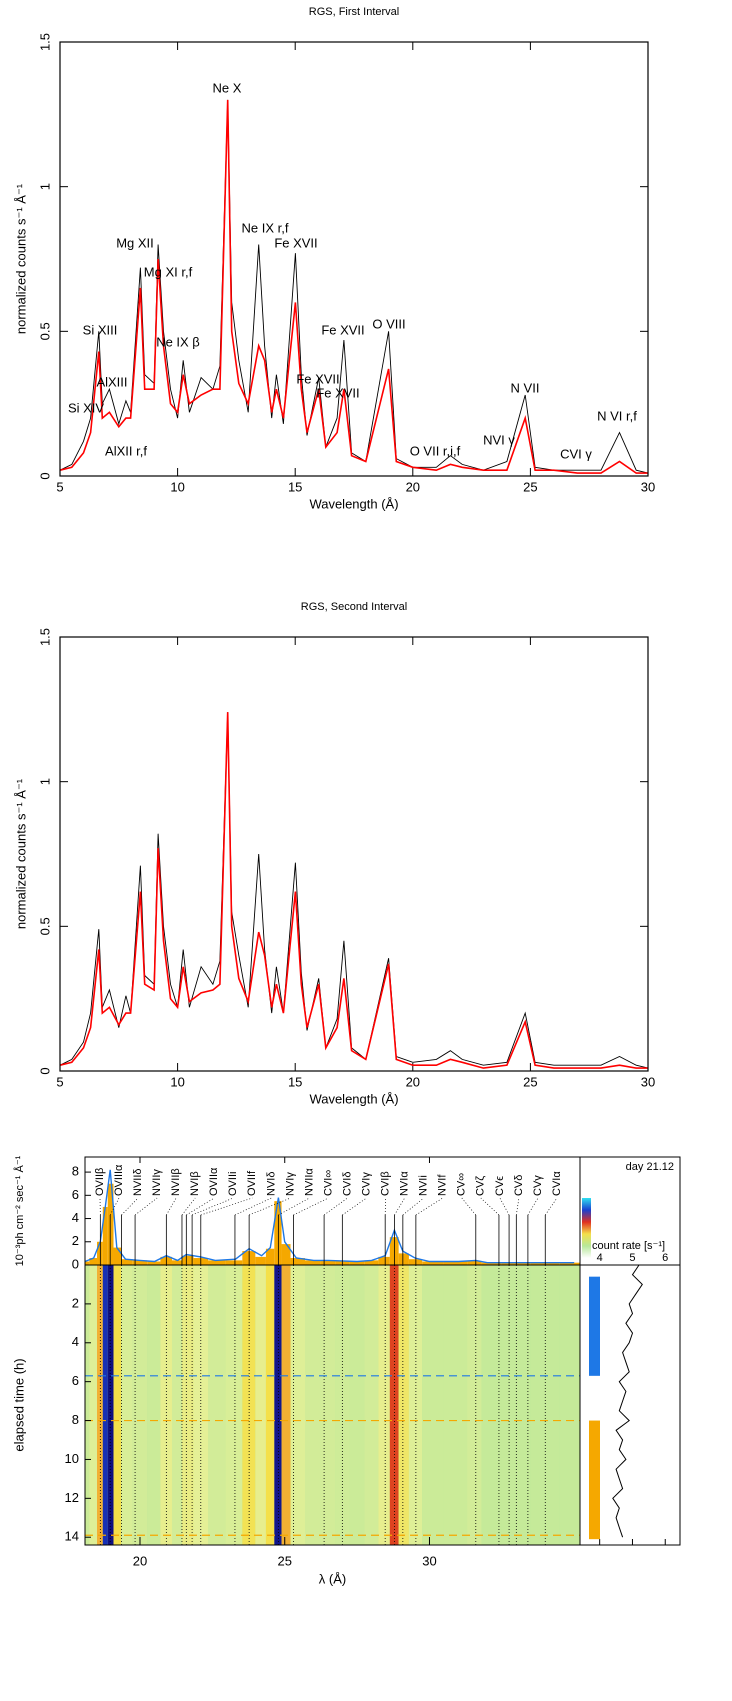 The image size is (732, 1701). Describe the element at coordinates (86, 407) in the screenshot. I see `line-annotation: Si XIV` at that location.